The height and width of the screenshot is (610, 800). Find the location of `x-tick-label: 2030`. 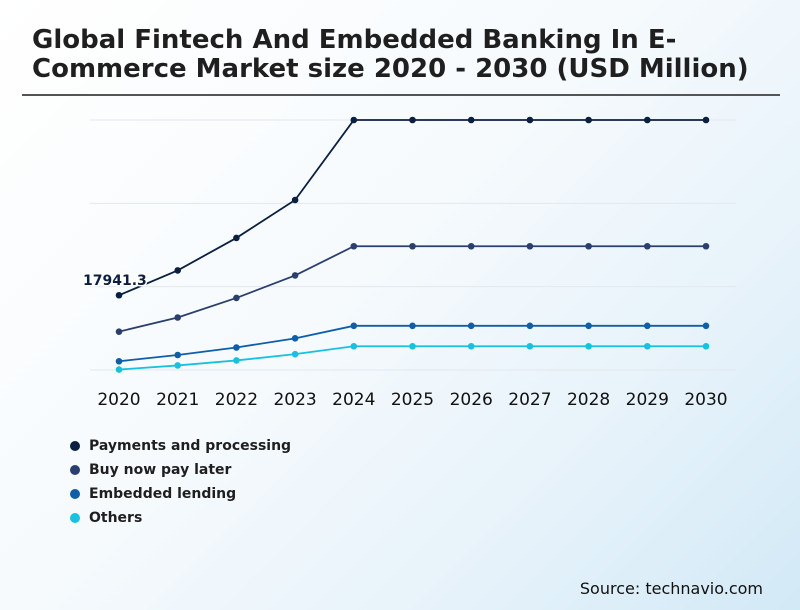

x-tick-label: 2030 is located at coordinates (705, 400).